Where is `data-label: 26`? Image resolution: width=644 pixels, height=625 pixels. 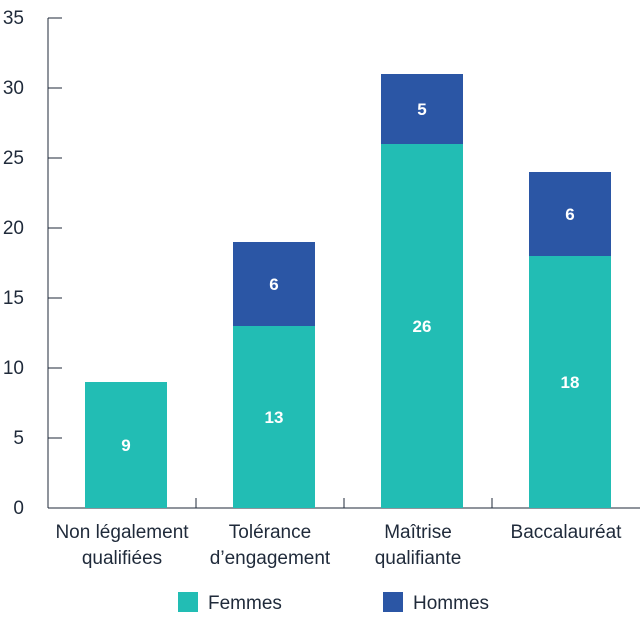
data-label: 26 is located at coordinates (422, 326).